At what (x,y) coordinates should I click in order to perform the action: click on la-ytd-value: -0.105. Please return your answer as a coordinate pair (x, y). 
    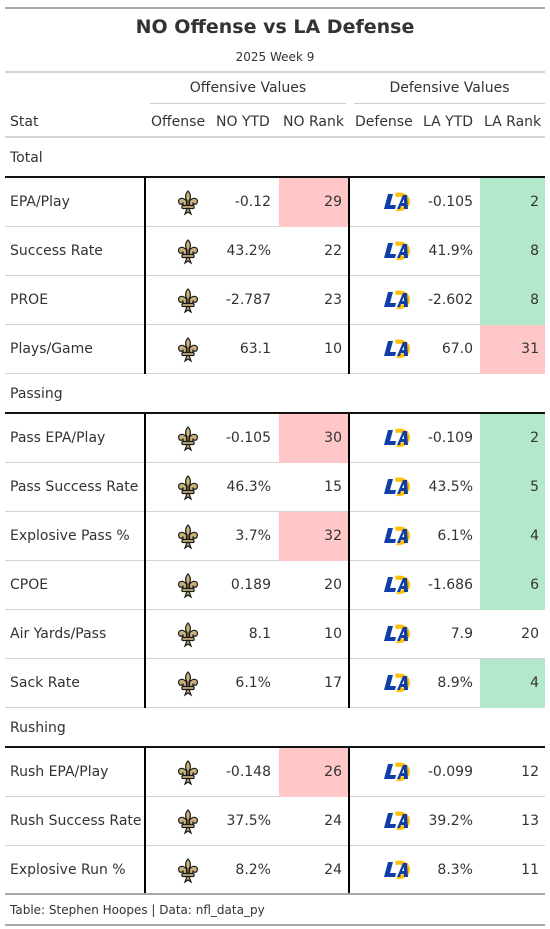
    Looking at the image, I should click on (445, 202).